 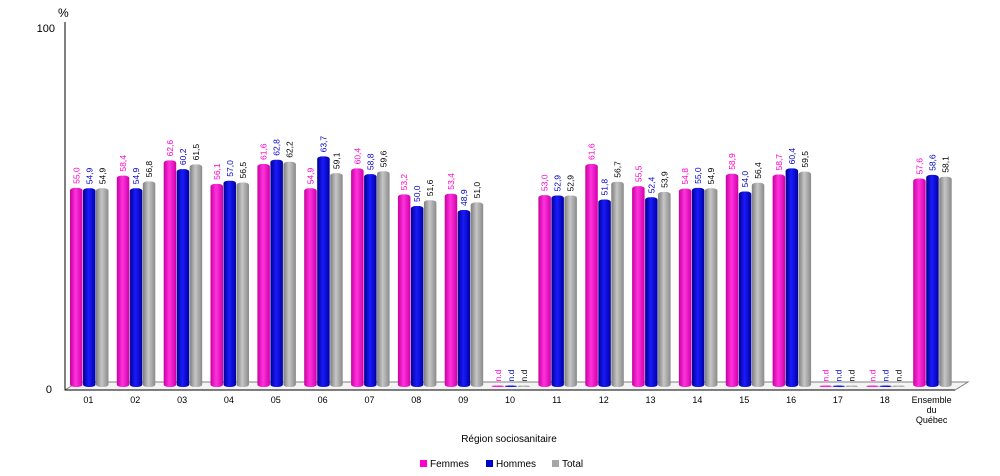 I want to click on x-tick-label-03: 03, so click(x=182, y=400).